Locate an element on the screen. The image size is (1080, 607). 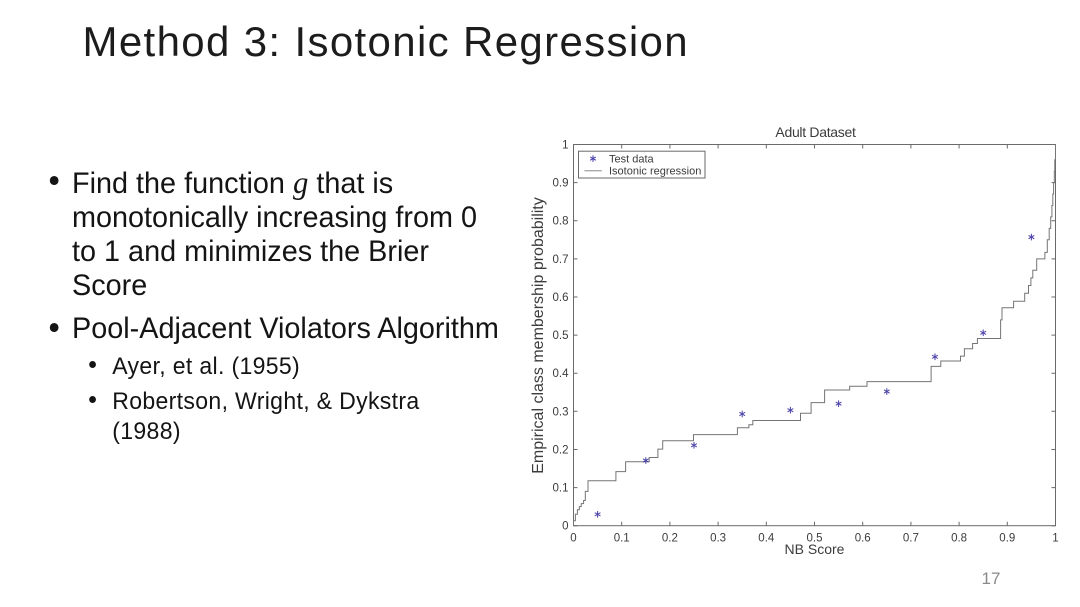
svg-text: NB Score is located at coordinates (815, 549).